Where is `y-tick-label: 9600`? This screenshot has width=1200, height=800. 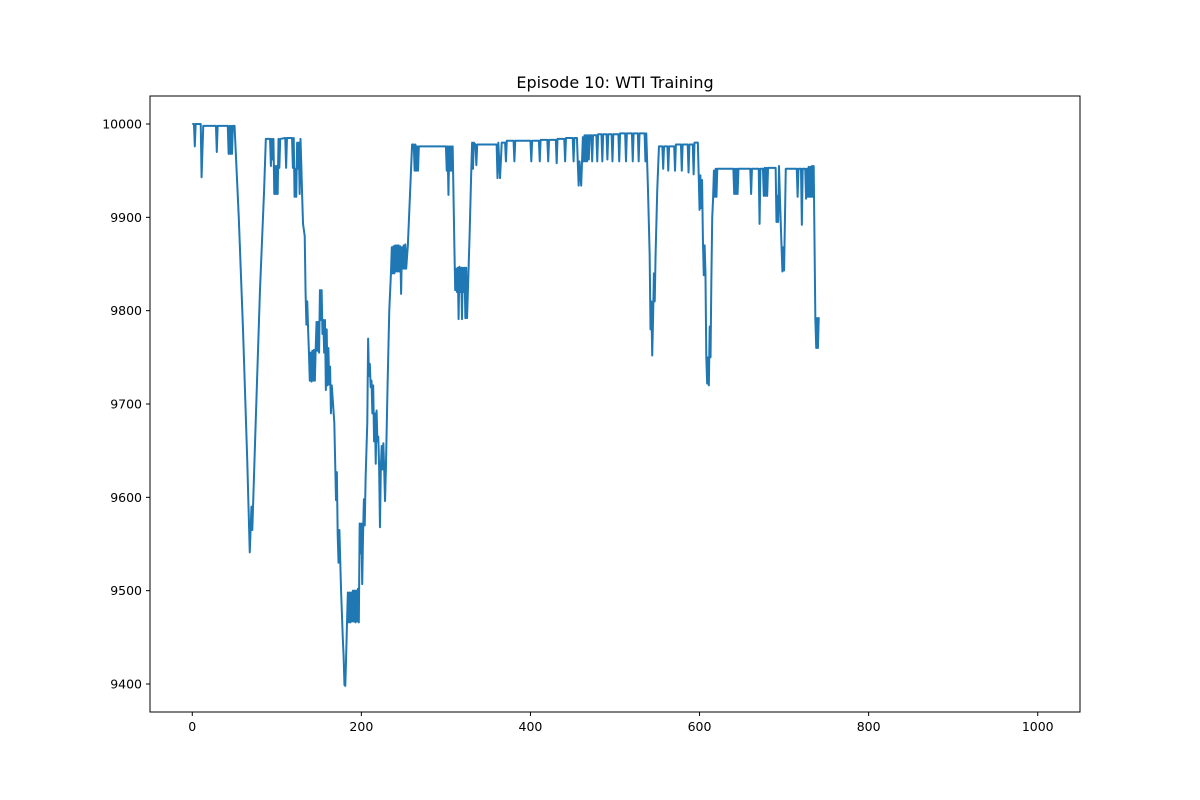
y-tick-label: 9600 is located at coordinates (126, 497).